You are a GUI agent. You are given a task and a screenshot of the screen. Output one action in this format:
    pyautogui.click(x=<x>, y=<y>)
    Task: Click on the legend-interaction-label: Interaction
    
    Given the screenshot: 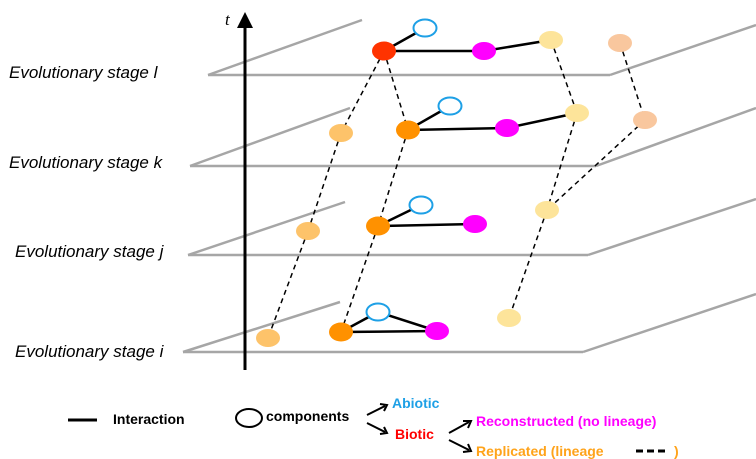 What is the action you would take?
    pyautogui.click(x=149, y=419)
    